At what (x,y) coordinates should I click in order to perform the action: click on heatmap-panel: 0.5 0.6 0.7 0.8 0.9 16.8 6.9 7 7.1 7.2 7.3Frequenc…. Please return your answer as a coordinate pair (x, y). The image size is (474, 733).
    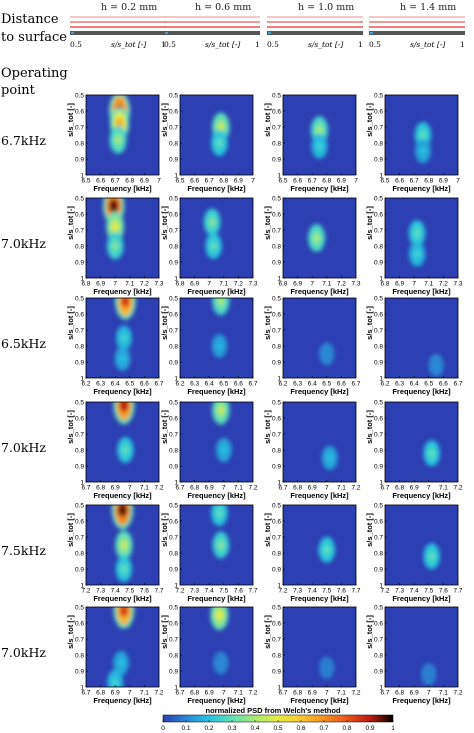
    Looking at the image, I should click on (209, 246).